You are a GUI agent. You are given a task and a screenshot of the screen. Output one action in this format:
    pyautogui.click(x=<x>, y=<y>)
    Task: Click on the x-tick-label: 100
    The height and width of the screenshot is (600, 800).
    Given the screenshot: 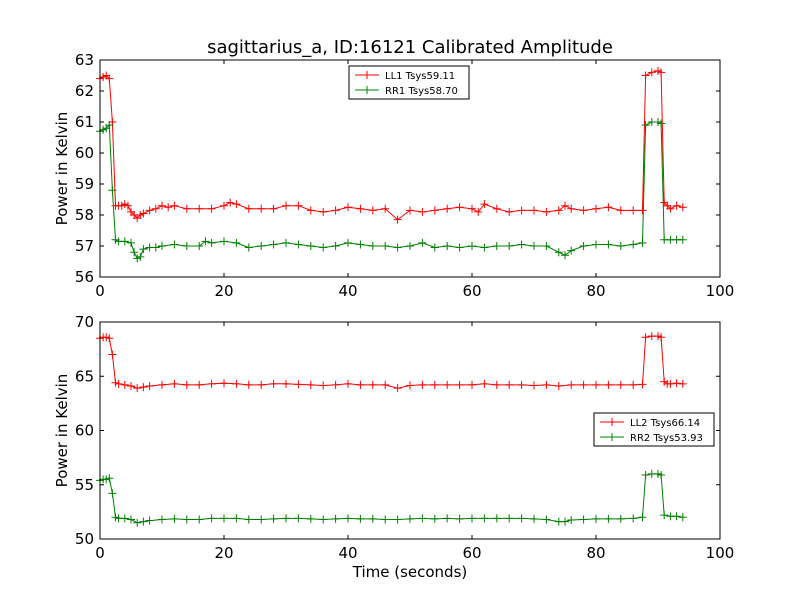 What is the action you would take?
    pyautogui.click(x=720, y=291)
    